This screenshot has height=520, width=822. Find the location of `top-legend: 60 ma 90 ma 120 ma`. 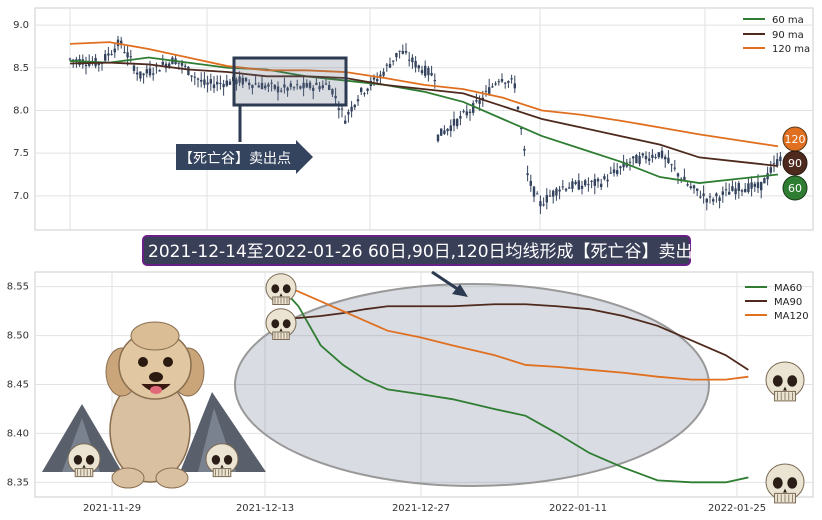

top-legend: 60 ma 90 ma 120 ma is located at coordinates (776, 35).